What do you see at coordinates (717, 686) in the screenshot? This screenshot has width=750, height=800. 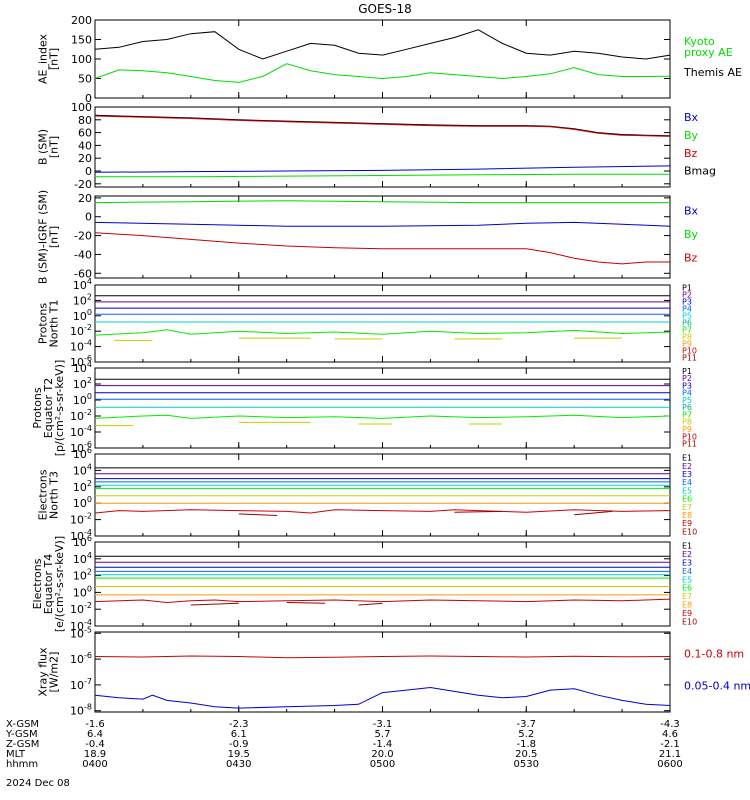 I see `legend-item: 0.05-0.4 nm` at bounding box center [717, 686].